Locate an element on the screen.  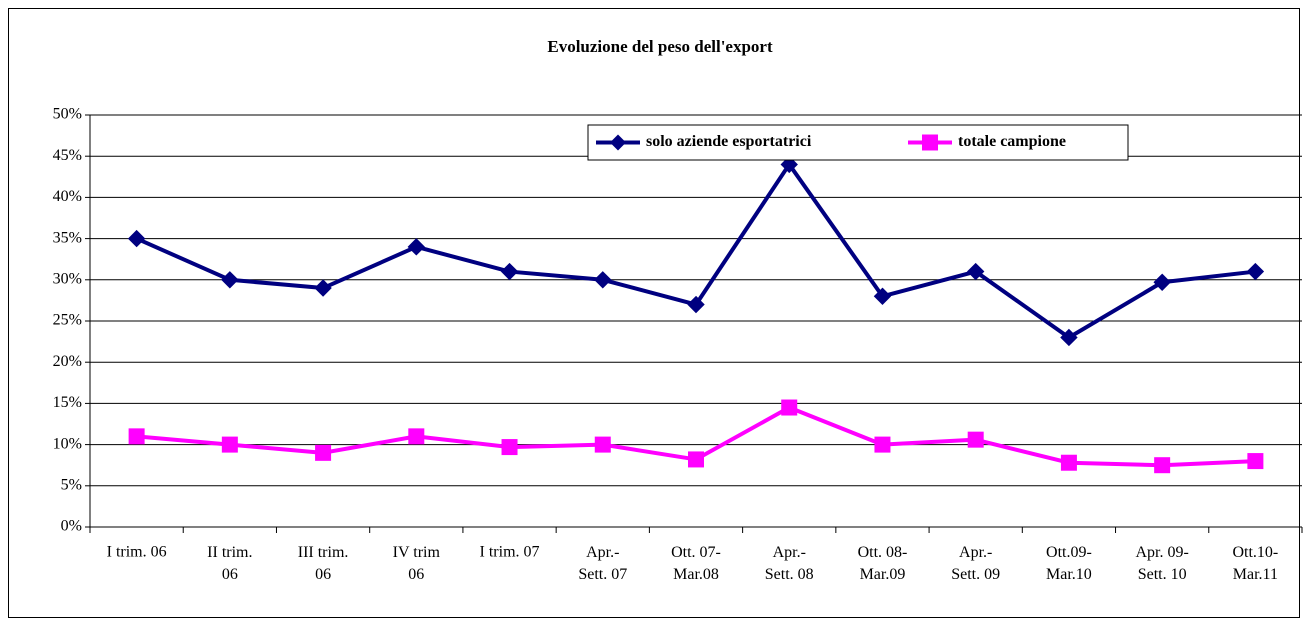
legend: solo aziende esportatrici totale campione is located at coordinates (858, 142).